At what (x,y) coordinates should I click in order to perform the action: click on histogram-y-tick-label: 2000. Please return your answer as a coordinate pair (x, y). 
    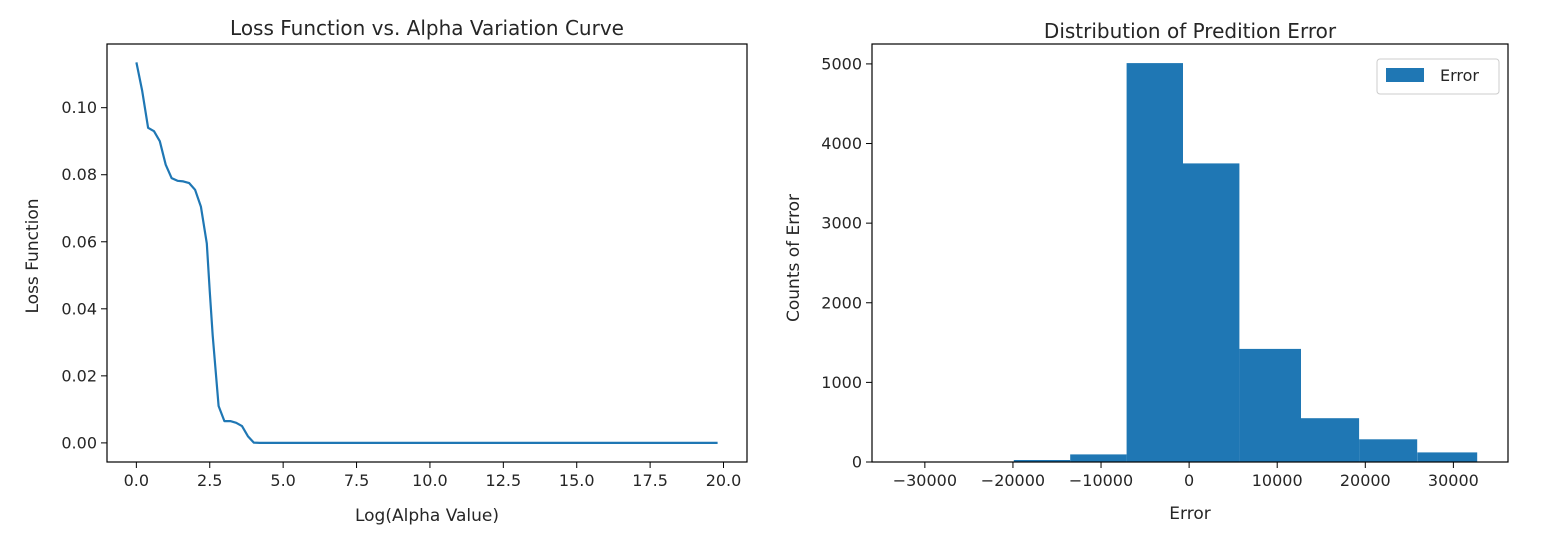
    Looking at the image, I should click on (841, 302).